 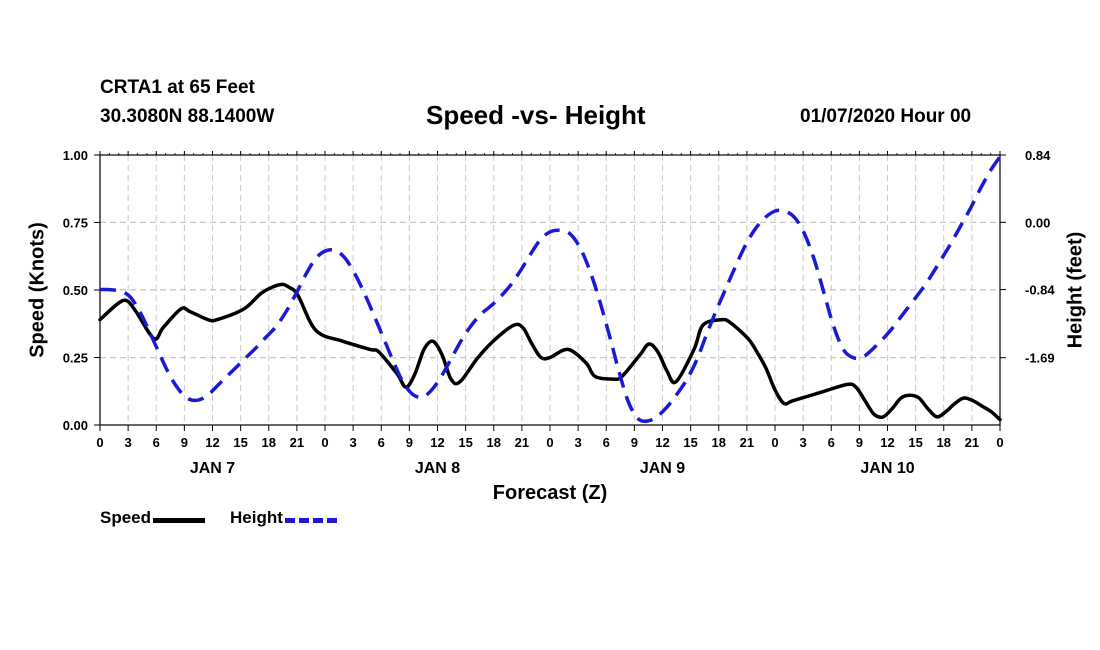 I want to click on station-label: CRTA1 at 65 Feet, so click(x=177, y=87).